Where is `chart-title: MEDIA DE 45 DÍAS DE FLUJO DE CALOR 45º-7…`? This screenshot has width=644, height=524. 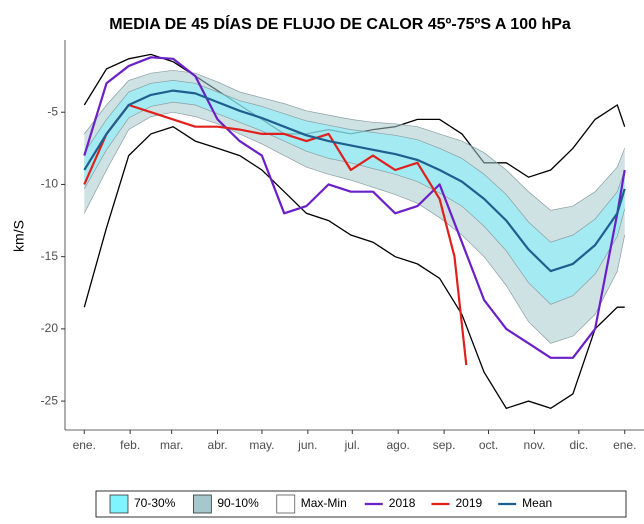 chart-title: MEDIA DE 45 DÍAS DE FLUJO DE CALOR 45º-7… is located at coordinates (340, 23).